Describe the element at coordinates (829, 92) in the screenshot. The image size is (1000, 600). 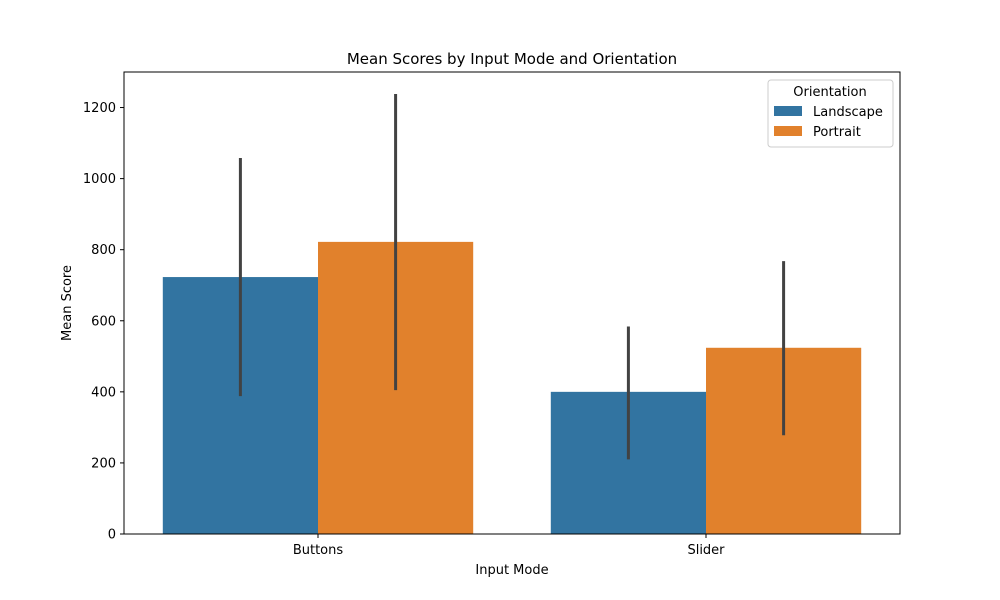
I see `legend-title: Orientation` at that location.